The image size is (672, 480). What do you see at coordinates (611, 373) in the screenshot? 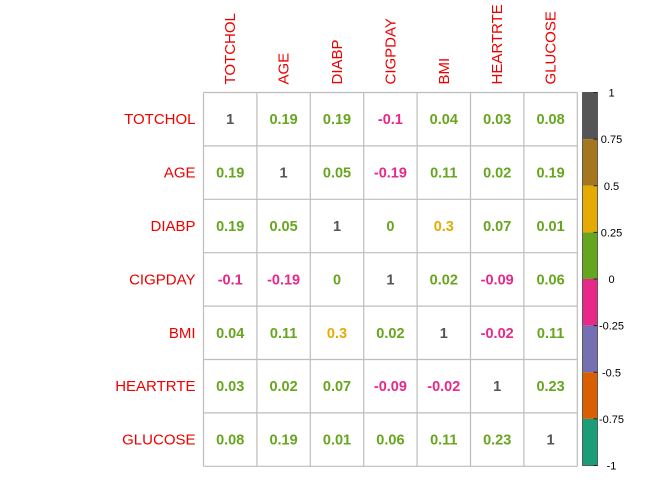
I see `colorbar-tick-label: -0.5` at bounding box center [611, 373].